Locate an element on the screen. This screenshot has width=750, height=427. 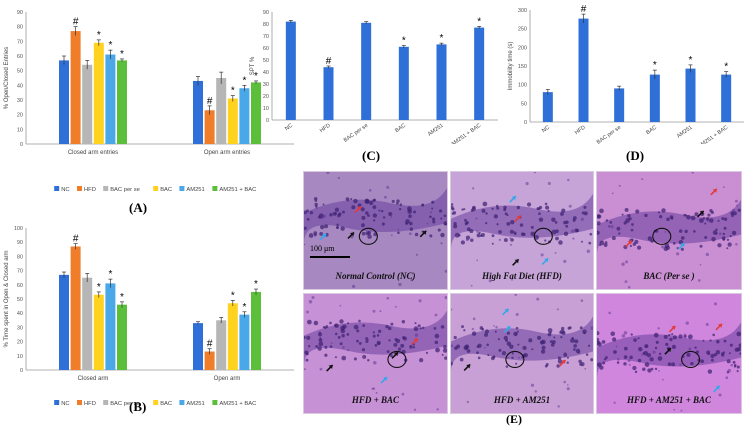
legend-label: AM251 + BAC is located at coordinates (237, 404).